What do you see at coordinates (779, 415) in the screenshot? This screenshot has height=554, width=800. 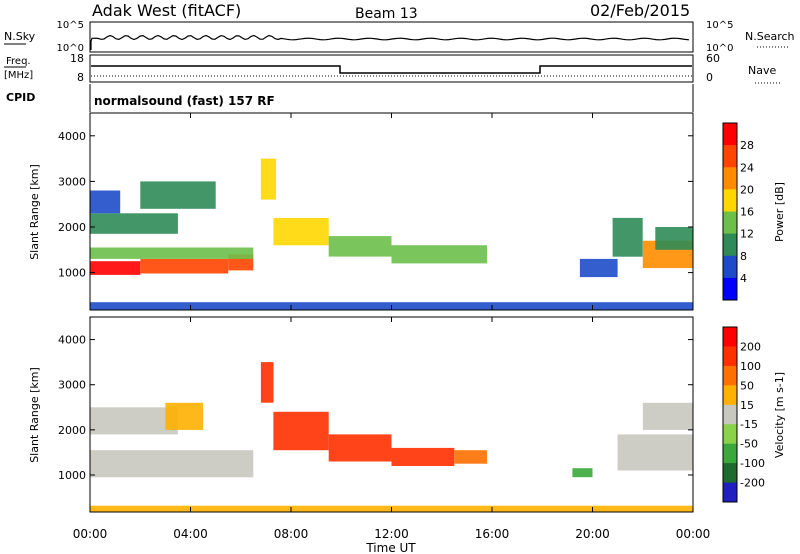 I see `velocity-colorbar-label: Velocity [m s-1]` at bounding box center [779, 415].